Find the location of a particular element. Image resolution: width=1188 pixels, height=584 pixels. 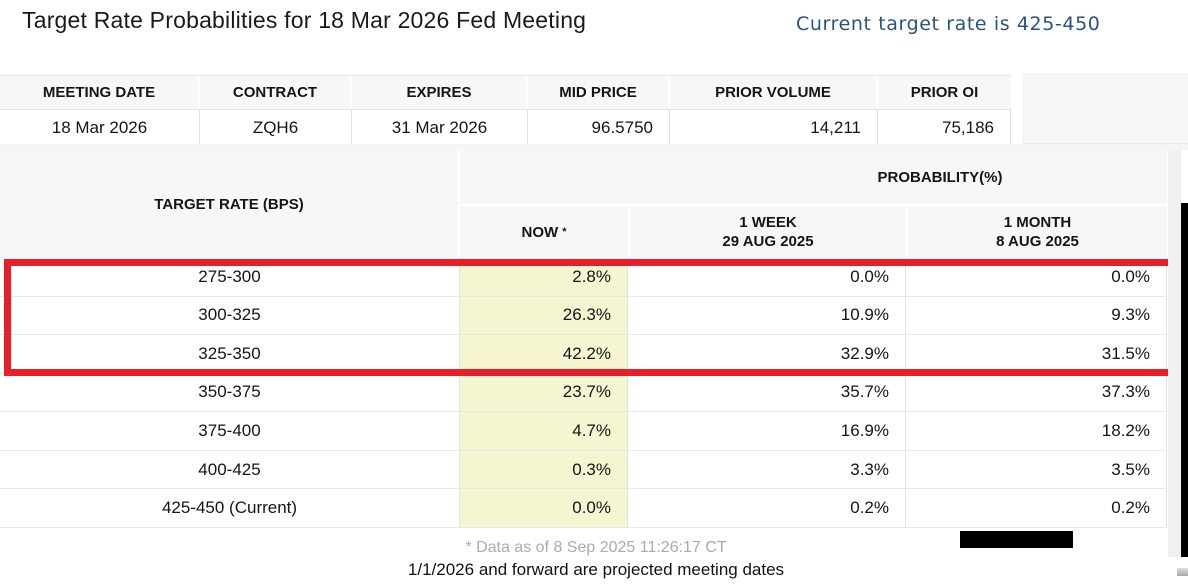

week-probability: 10.9% is located at coordinates (767, 315).